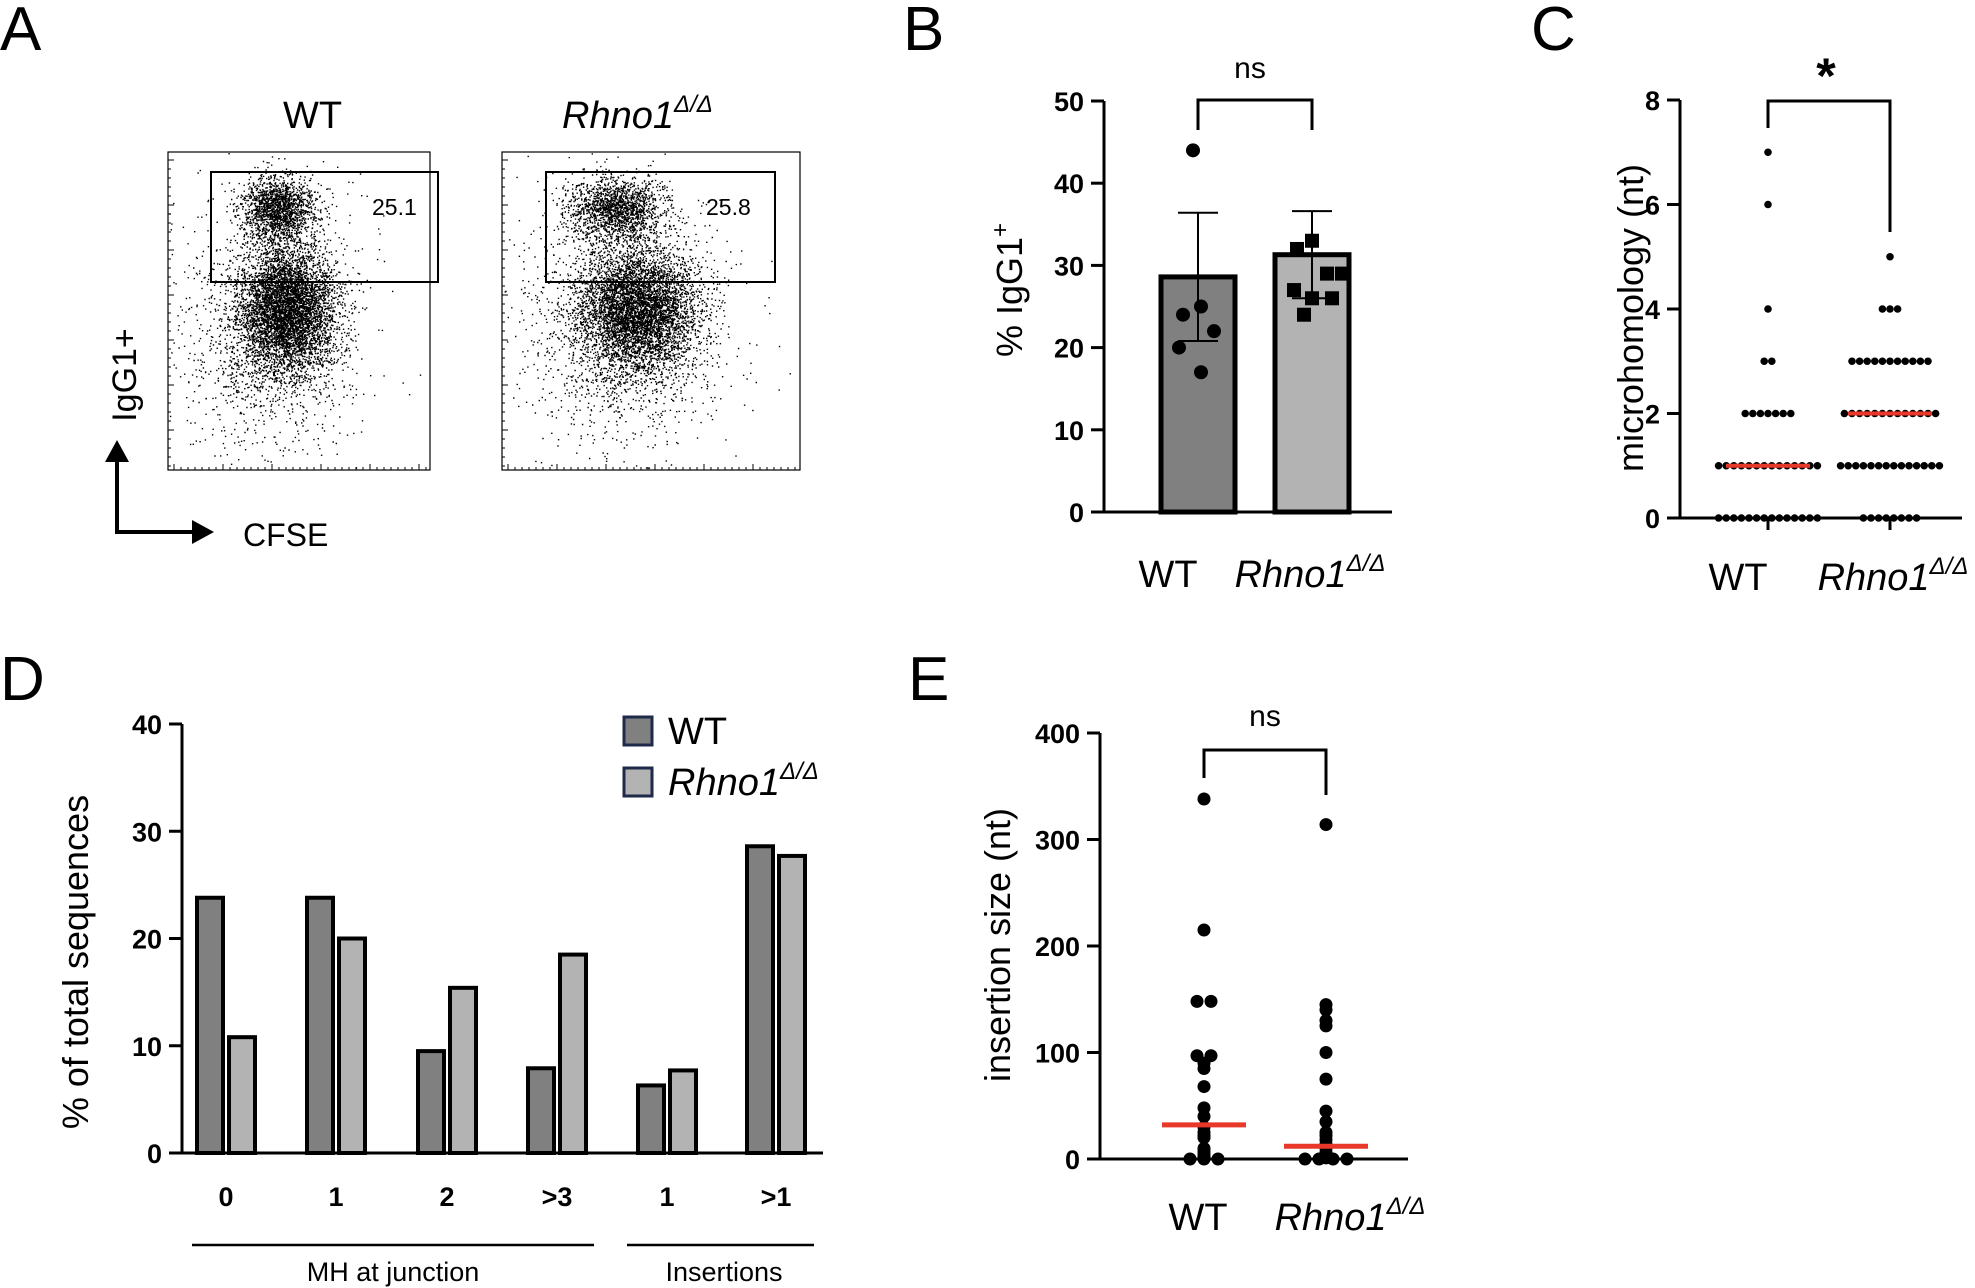 This screenshot has height=1288, width=1975. Describe the element at coordinates (285, 535) in the screenshot. I see `flow-xlabel: CFSE` at that location.